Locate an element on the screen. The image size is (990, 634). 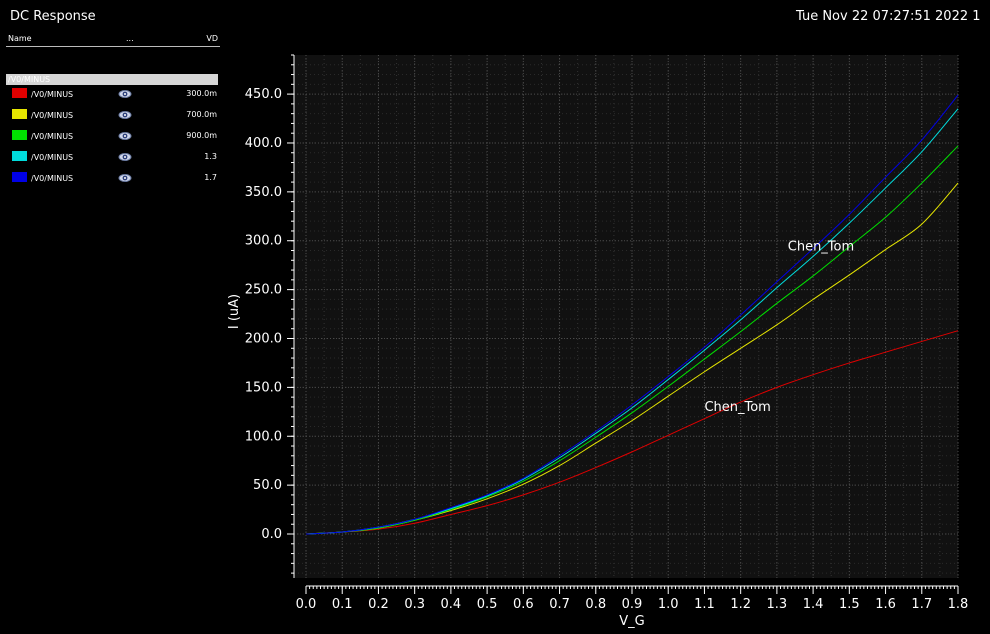
legend-item: /V0/MINUS 300.0m is located at coordinates (117, 95).